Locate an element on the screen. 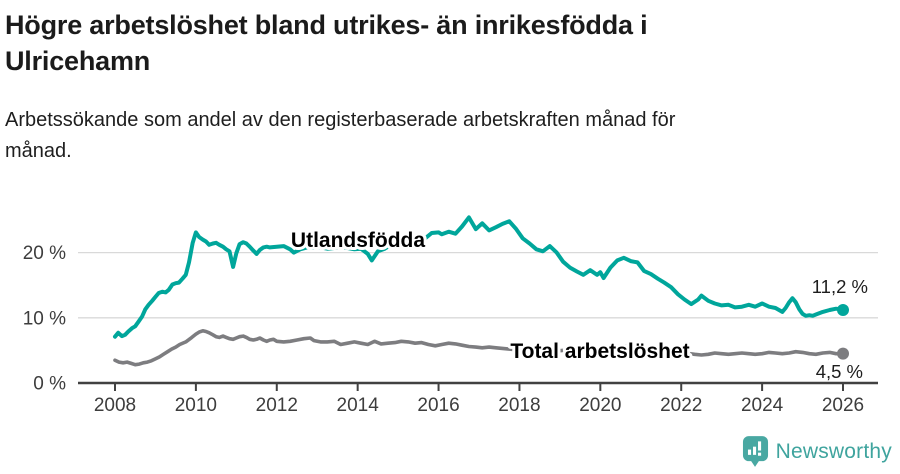  newsworthy-icon is located at coordinates (755, 451).